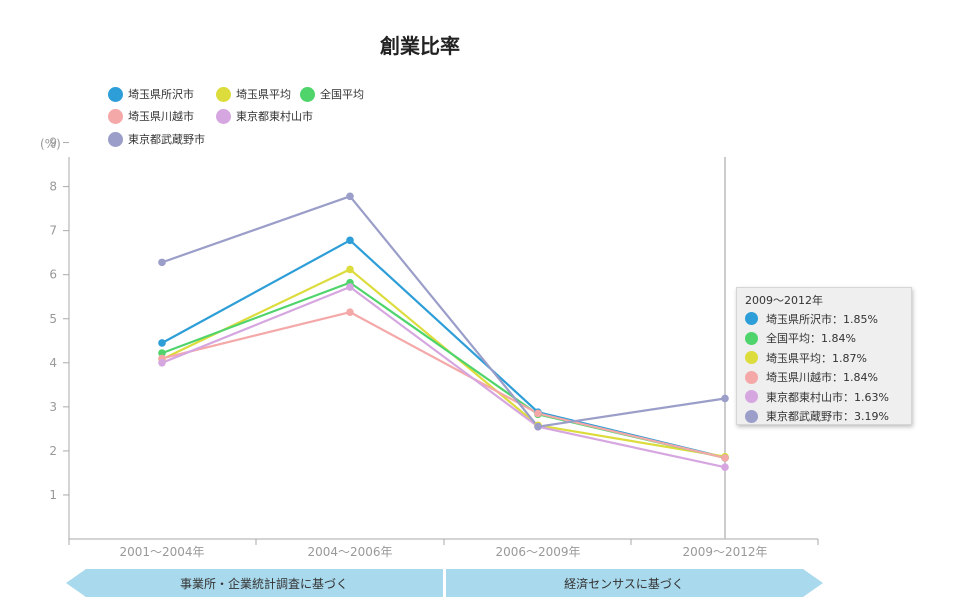 The width and height of the screenshot is (957, 613). I want to click on y-tick-label: 7, so click(53, 231).